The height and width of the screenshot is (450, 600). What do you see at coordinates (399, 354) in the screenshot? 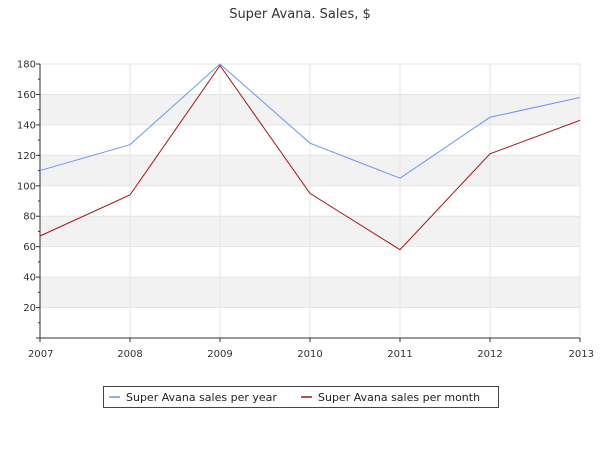
I see `x-tick-label: 2011` at bounding box center [399, 354].